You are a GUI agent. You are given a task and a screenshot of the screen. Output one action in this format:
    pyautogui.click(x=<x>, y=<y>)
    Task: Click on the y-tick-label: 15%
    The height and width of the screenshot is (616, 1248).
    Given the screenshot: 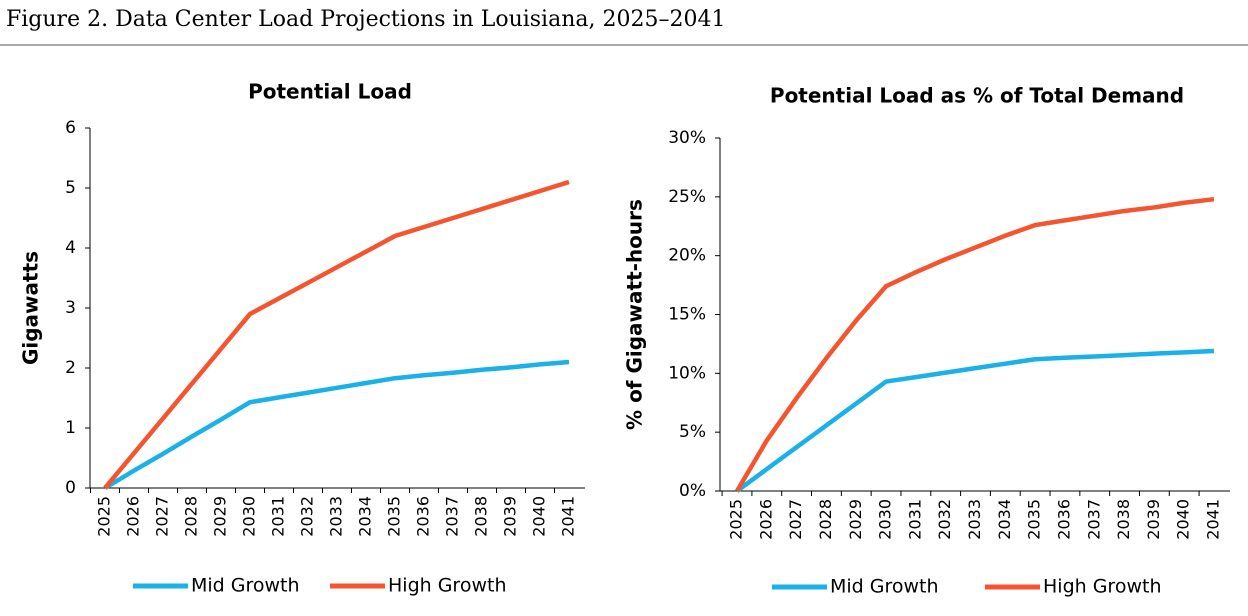 What is the action you would take?
    pyautogui.click(x=687, y=315)
    